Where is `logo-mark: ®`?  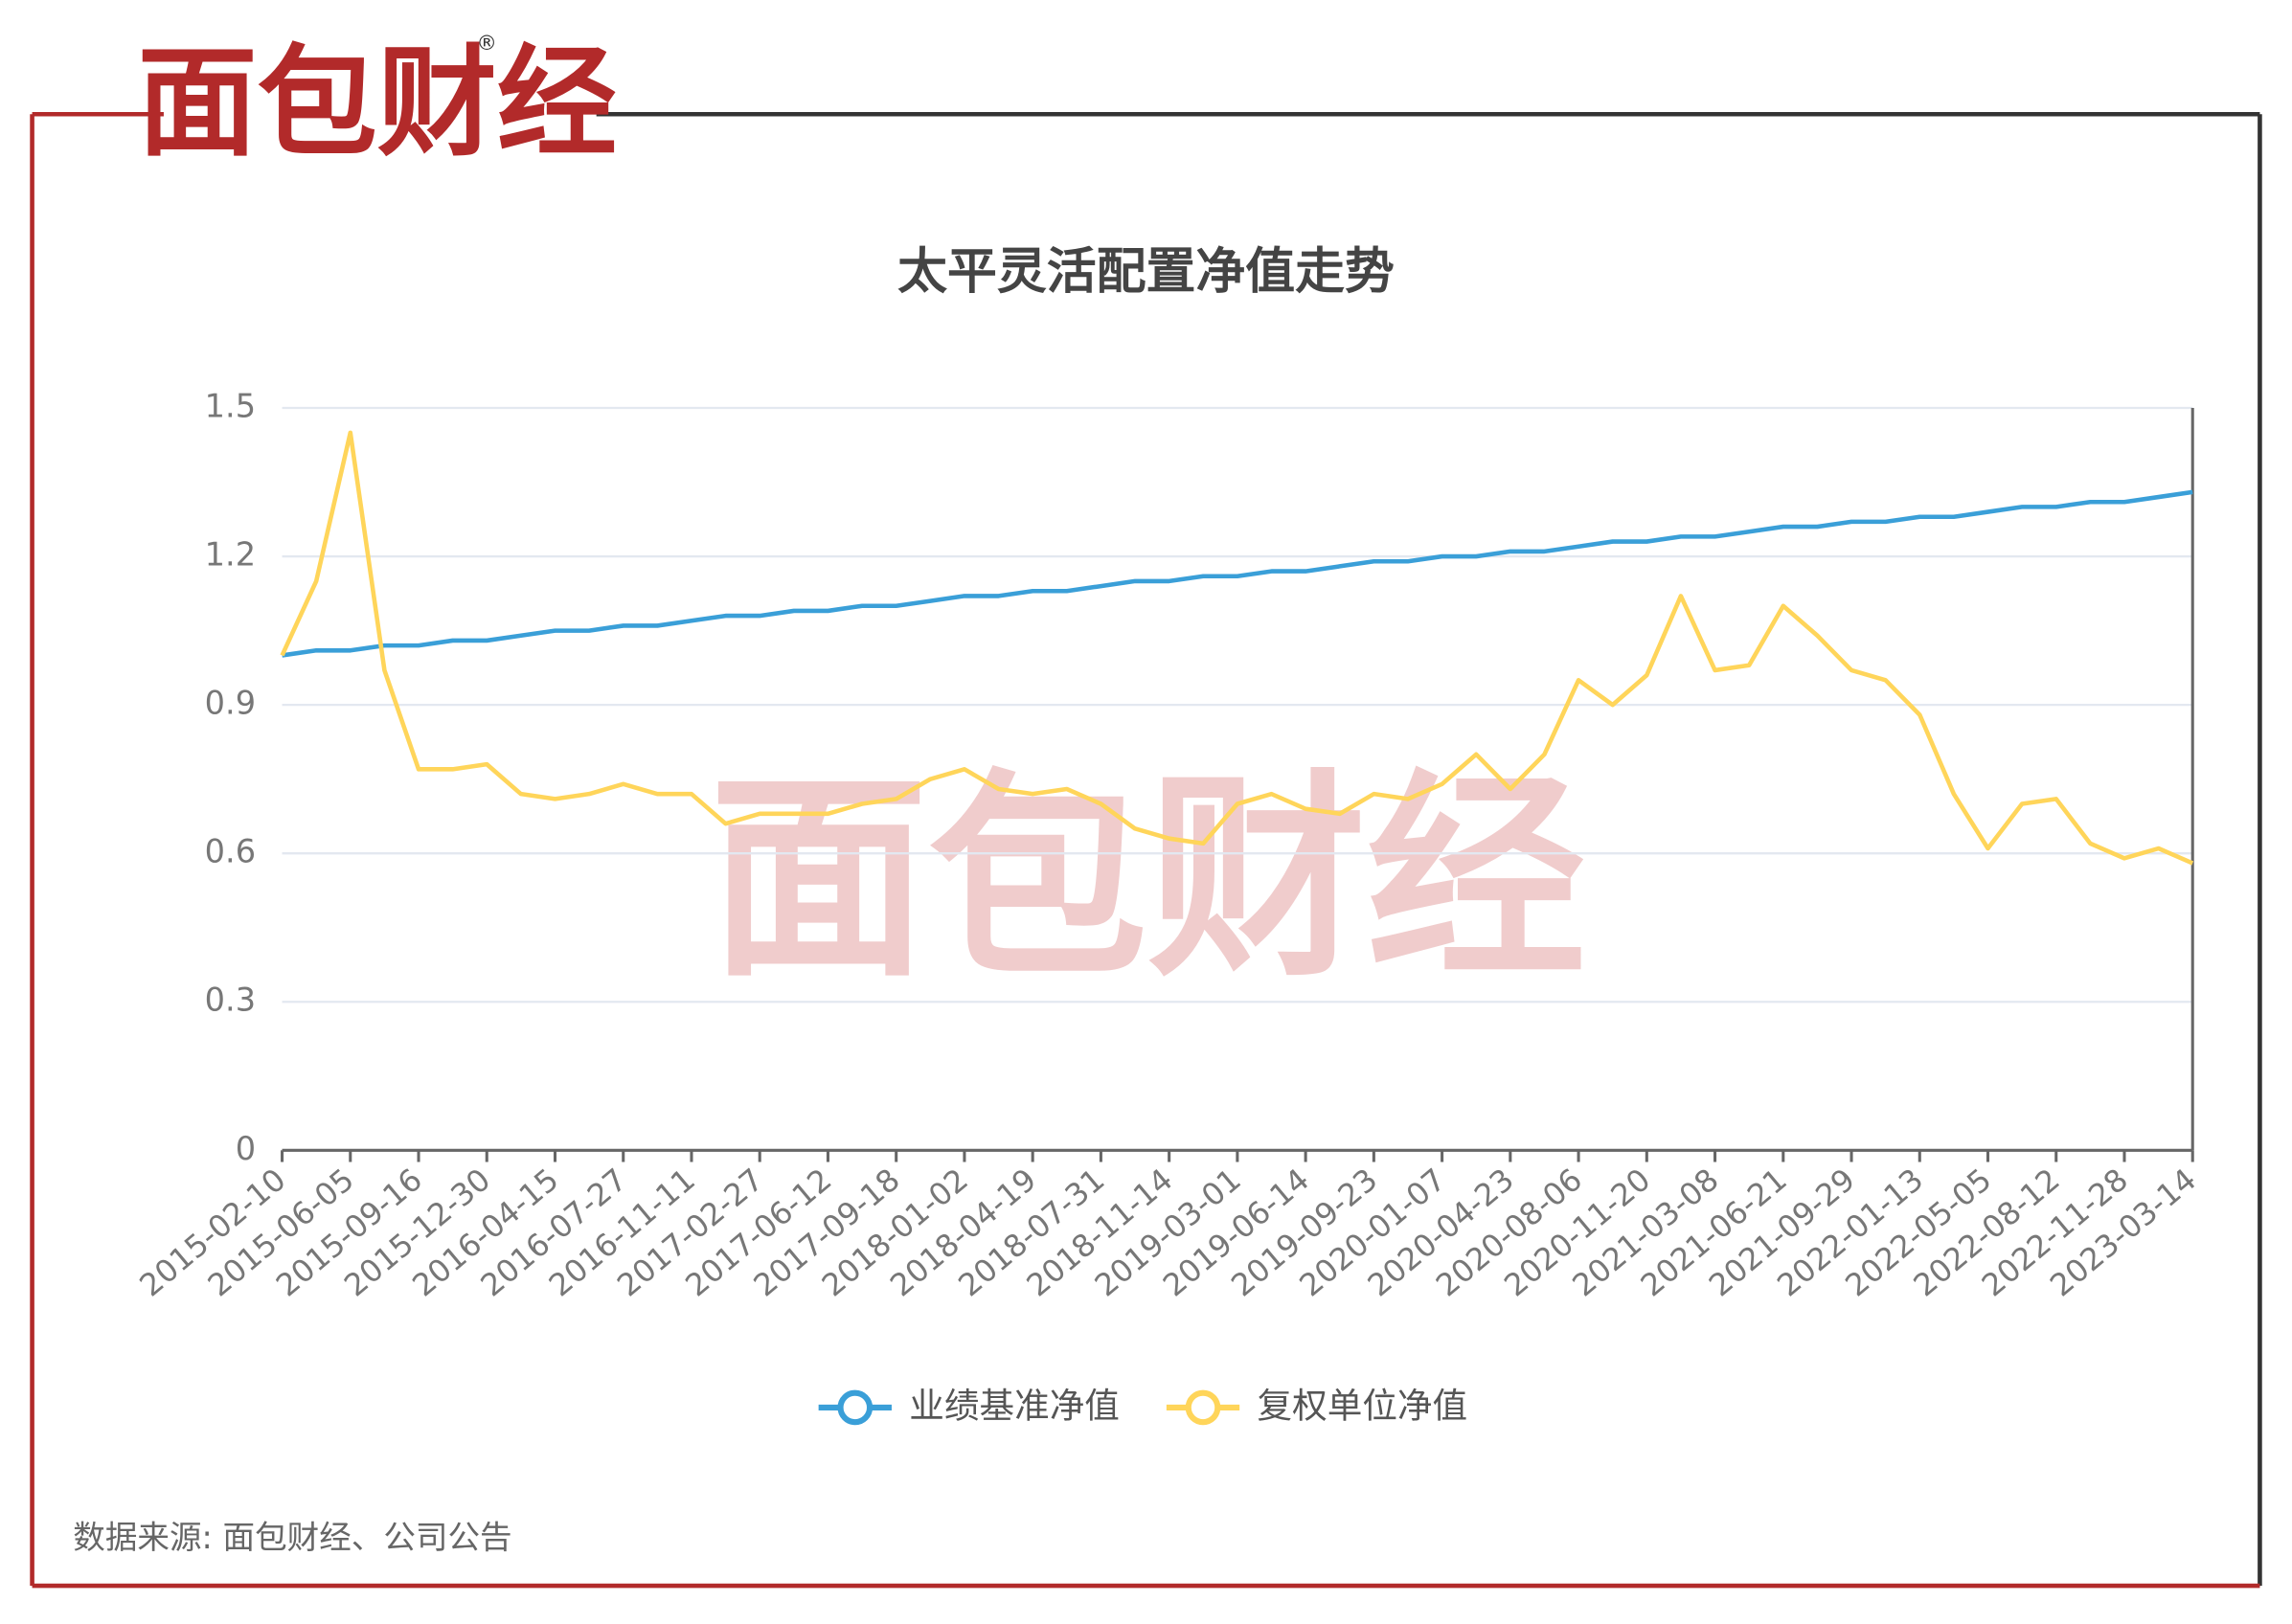 logo-mark: ® is located at coordinates (487, 44).